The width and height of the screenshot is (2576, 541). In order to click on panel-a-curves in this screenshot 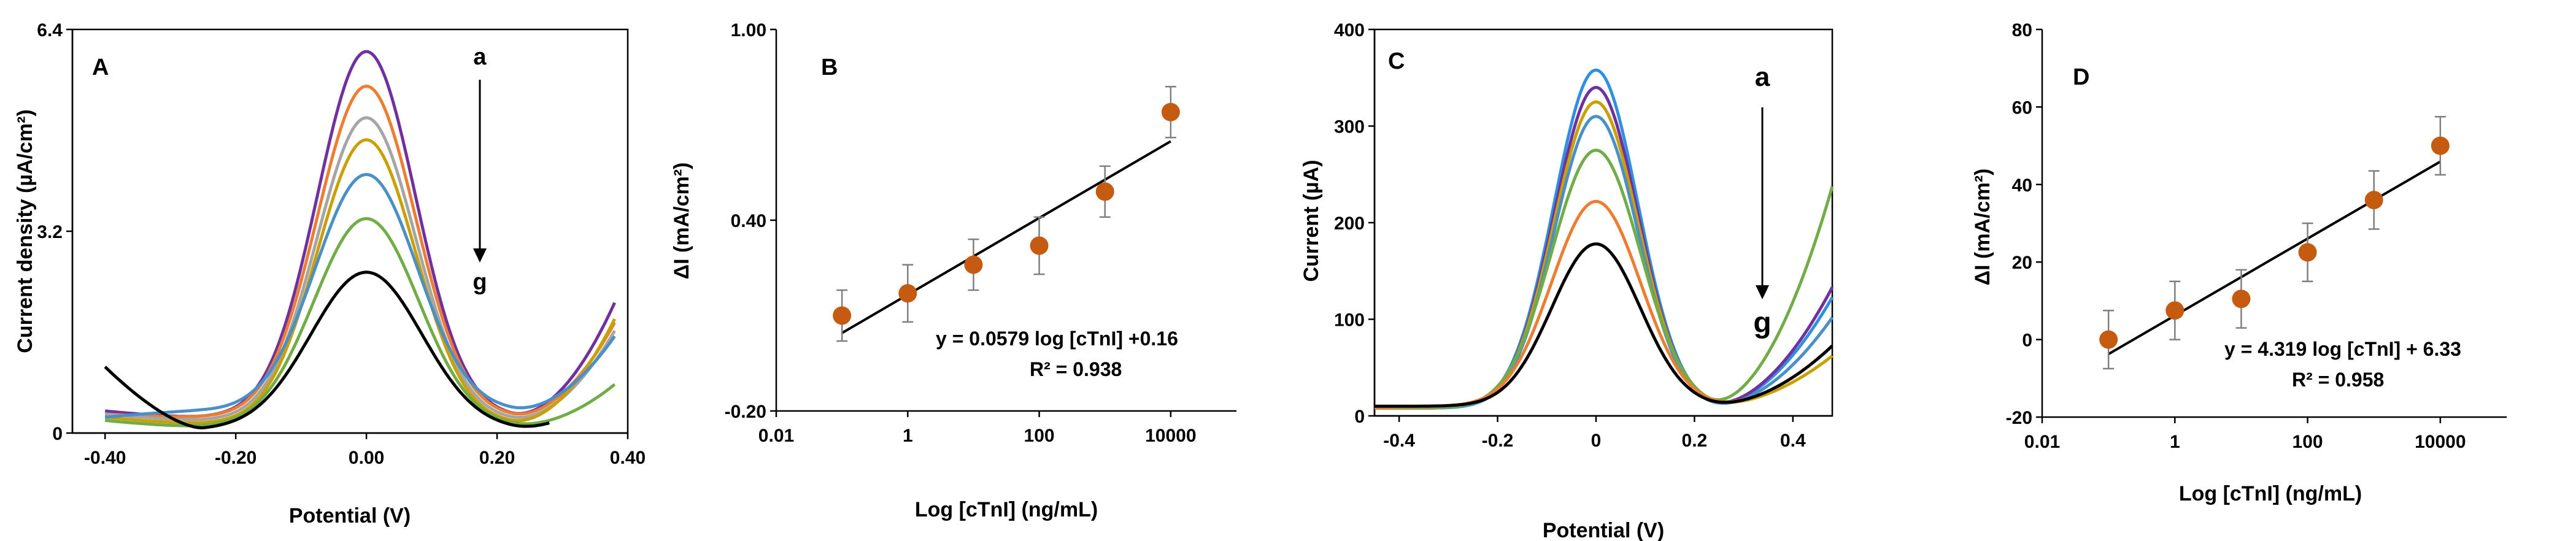, I will do `click(360, 239)`.